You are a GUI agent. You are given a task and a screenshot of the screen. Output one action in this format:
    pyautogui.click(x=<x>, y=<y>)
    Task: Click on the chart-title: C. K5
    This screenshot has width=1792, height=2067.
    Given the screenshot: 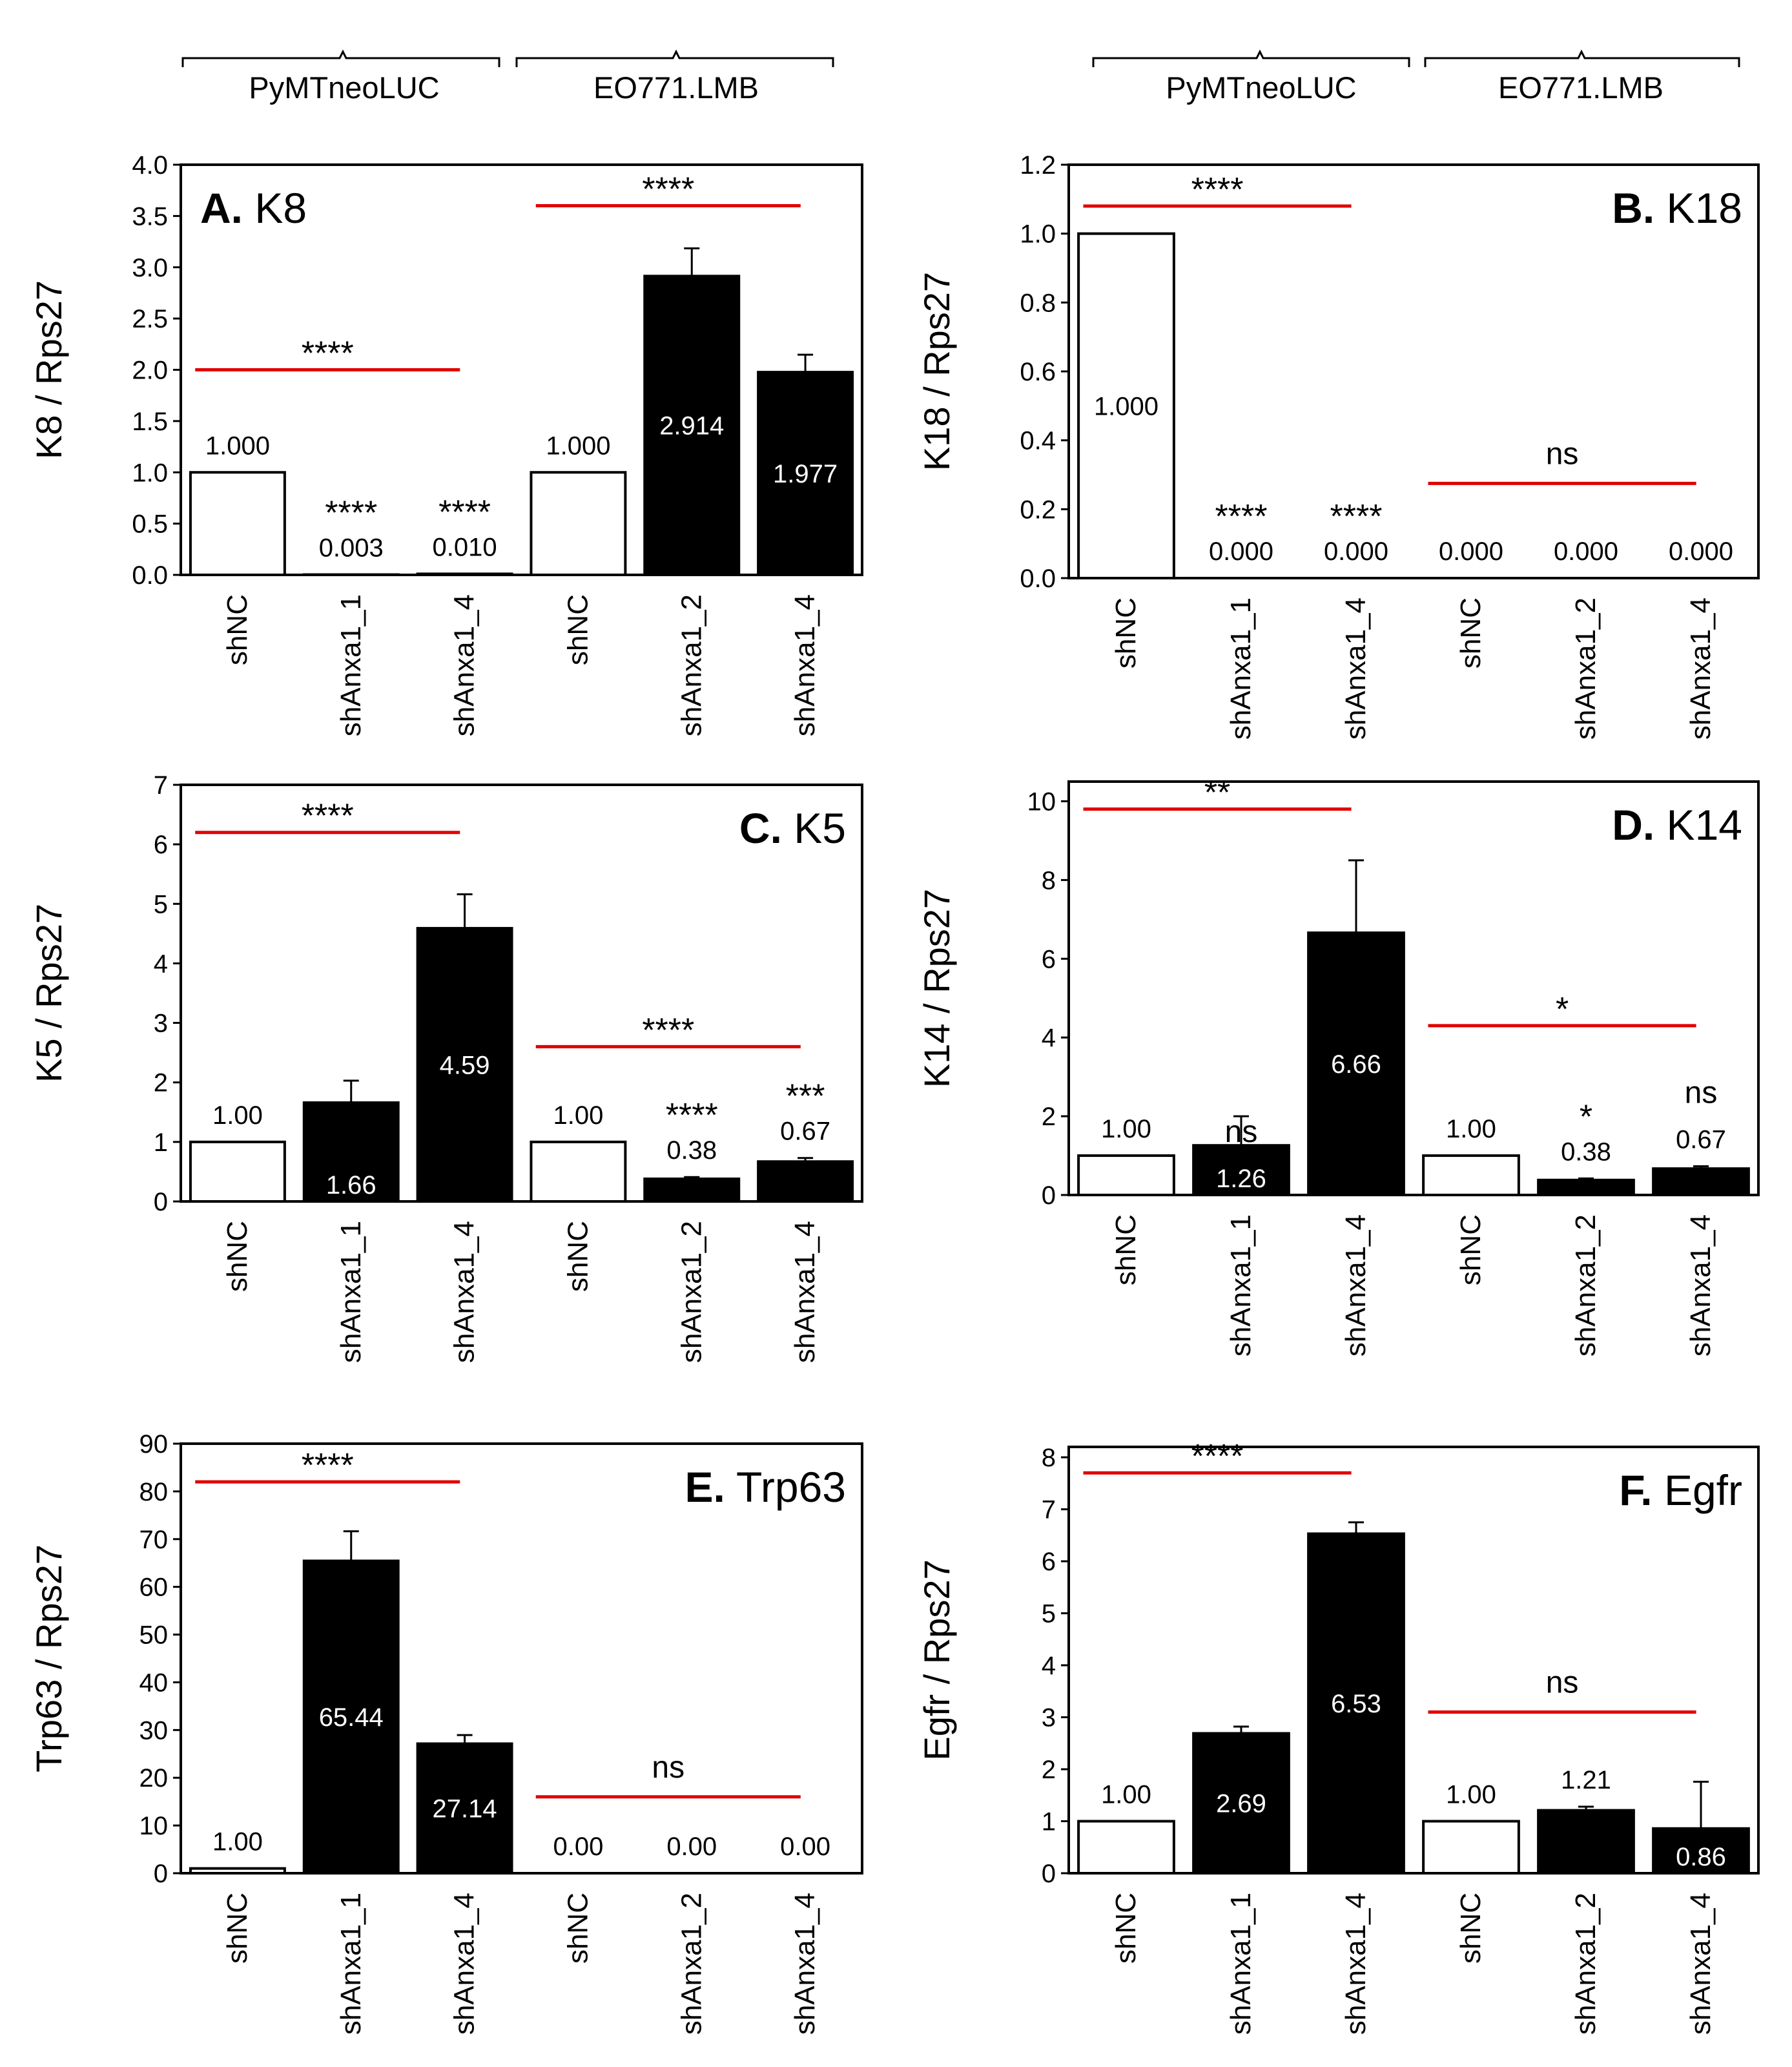 What is the action you would take?
    pyautogui.click(x=792, y=828)
    